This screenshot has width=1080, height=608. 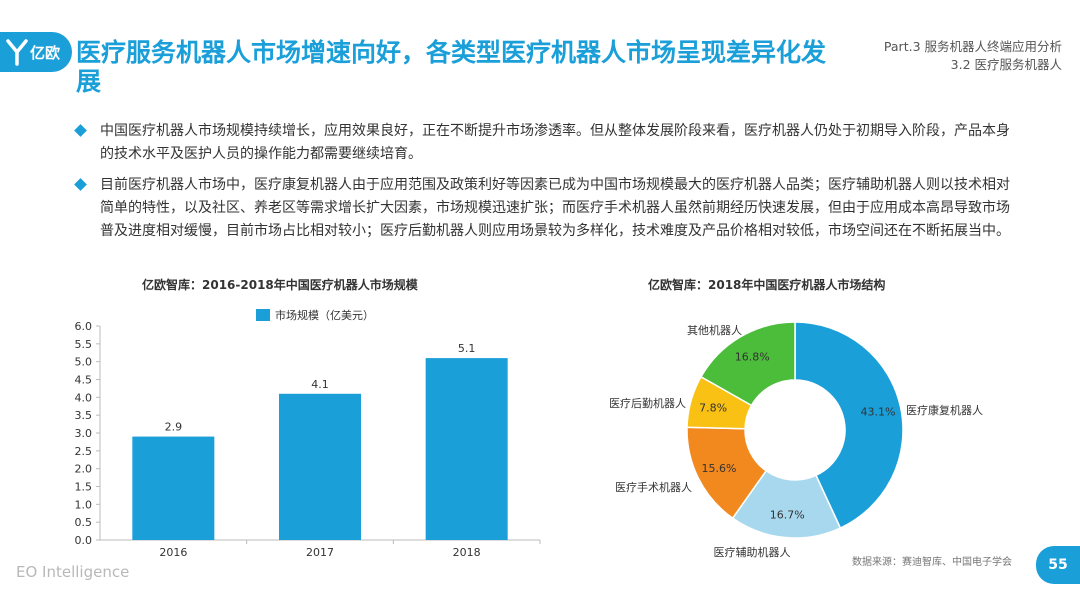 I want to click on y-tick-label: 2.0, so click(x=84, y=469).